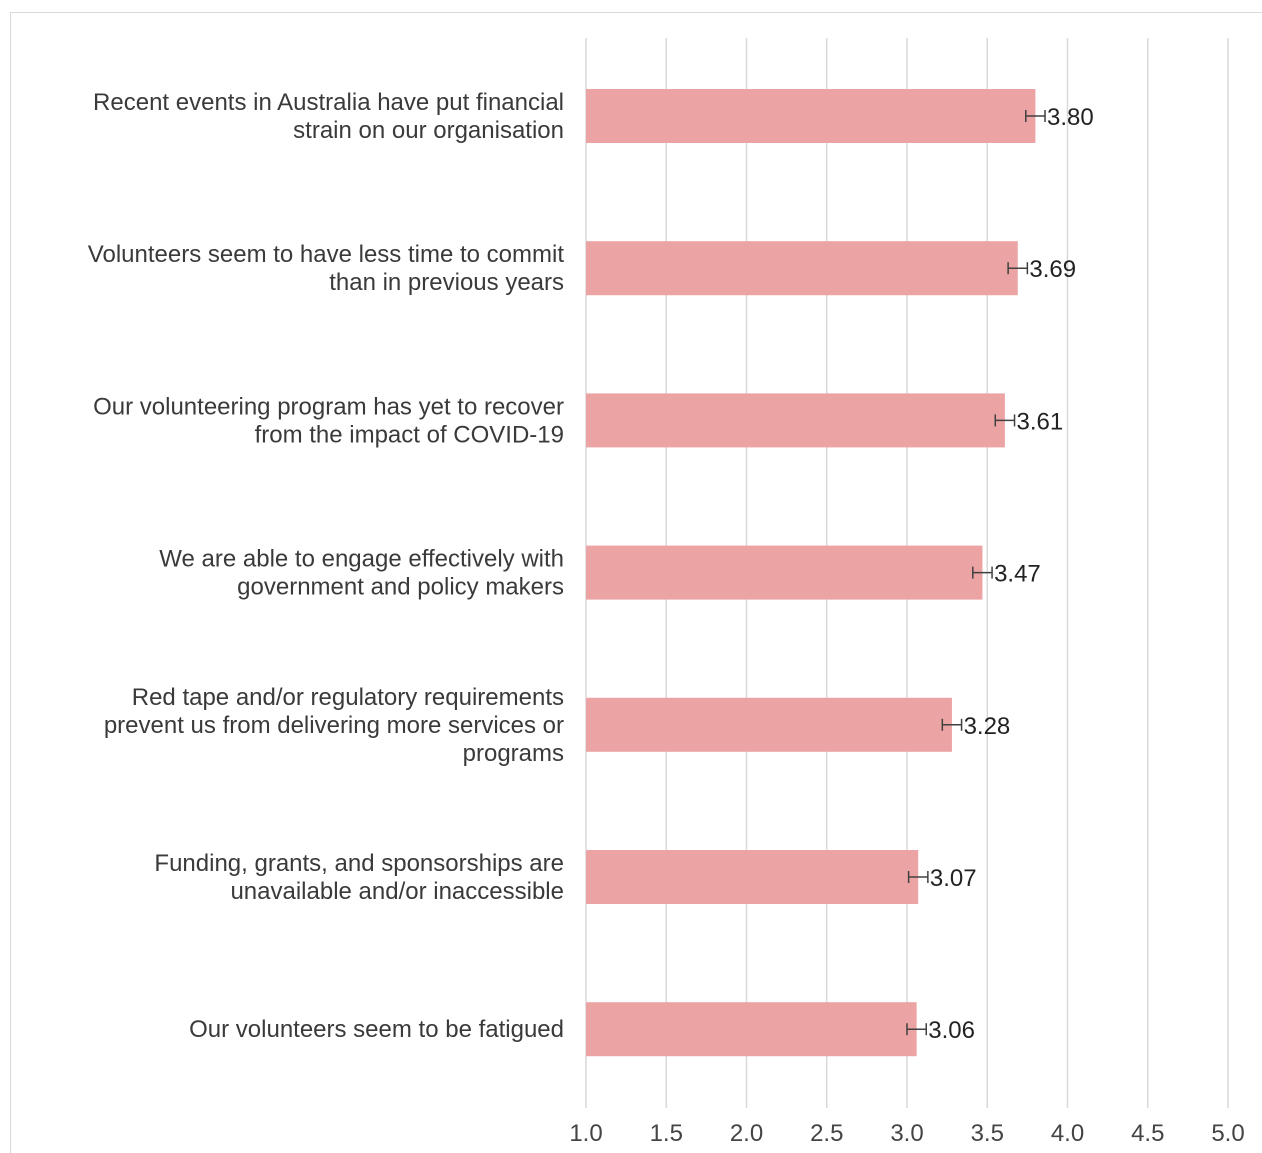 The width and height of the screenshot is (1262, 1153). Describe the element at coordinates (361, 559) in the screenshot. I see `category-label: We are able to engage effectively with` at that location.